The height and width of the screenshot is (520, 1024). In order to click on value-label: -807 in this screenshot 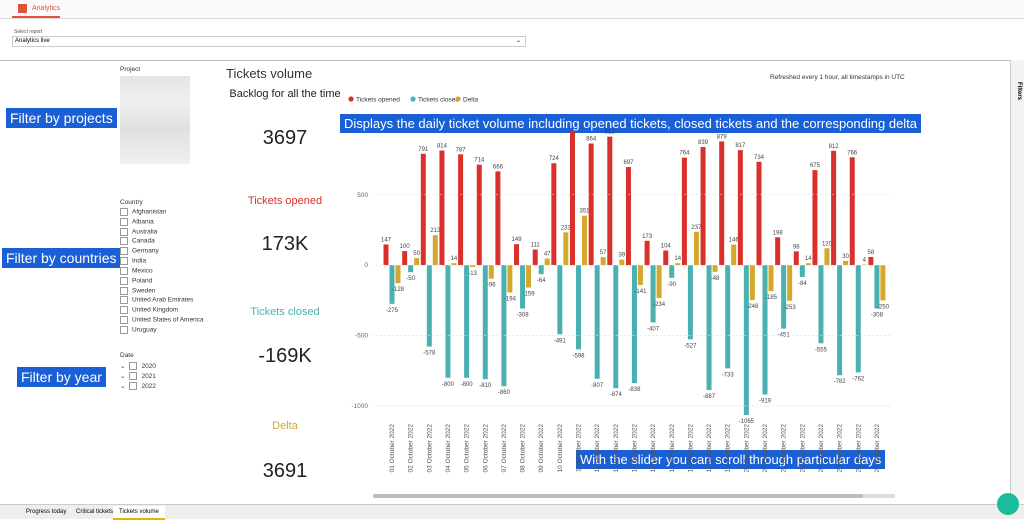, I will do `click(597, 386)`.